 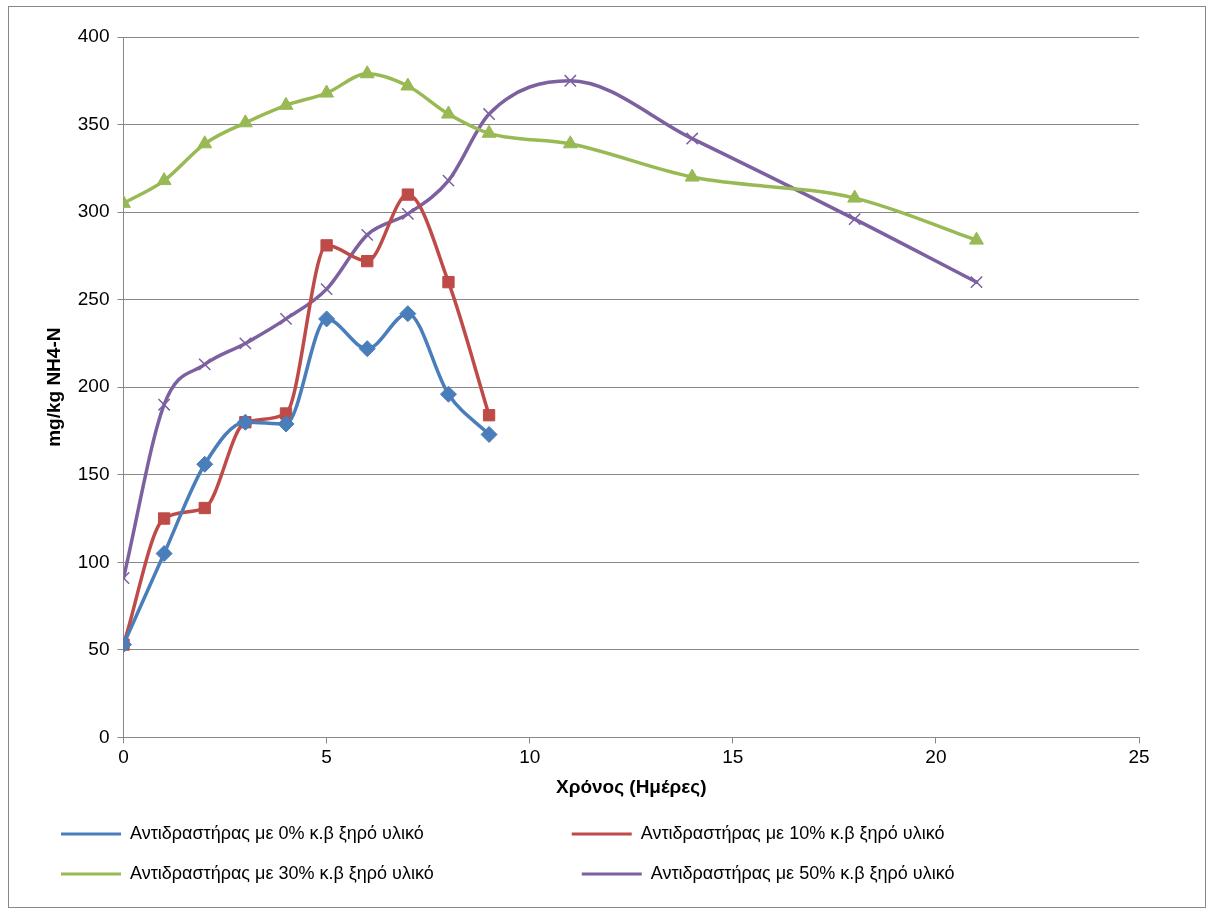 I want to click on legend-label: Αντιδραστήρας με 50% κ.β ξηρό υλικό, so click(x=865, y=872).